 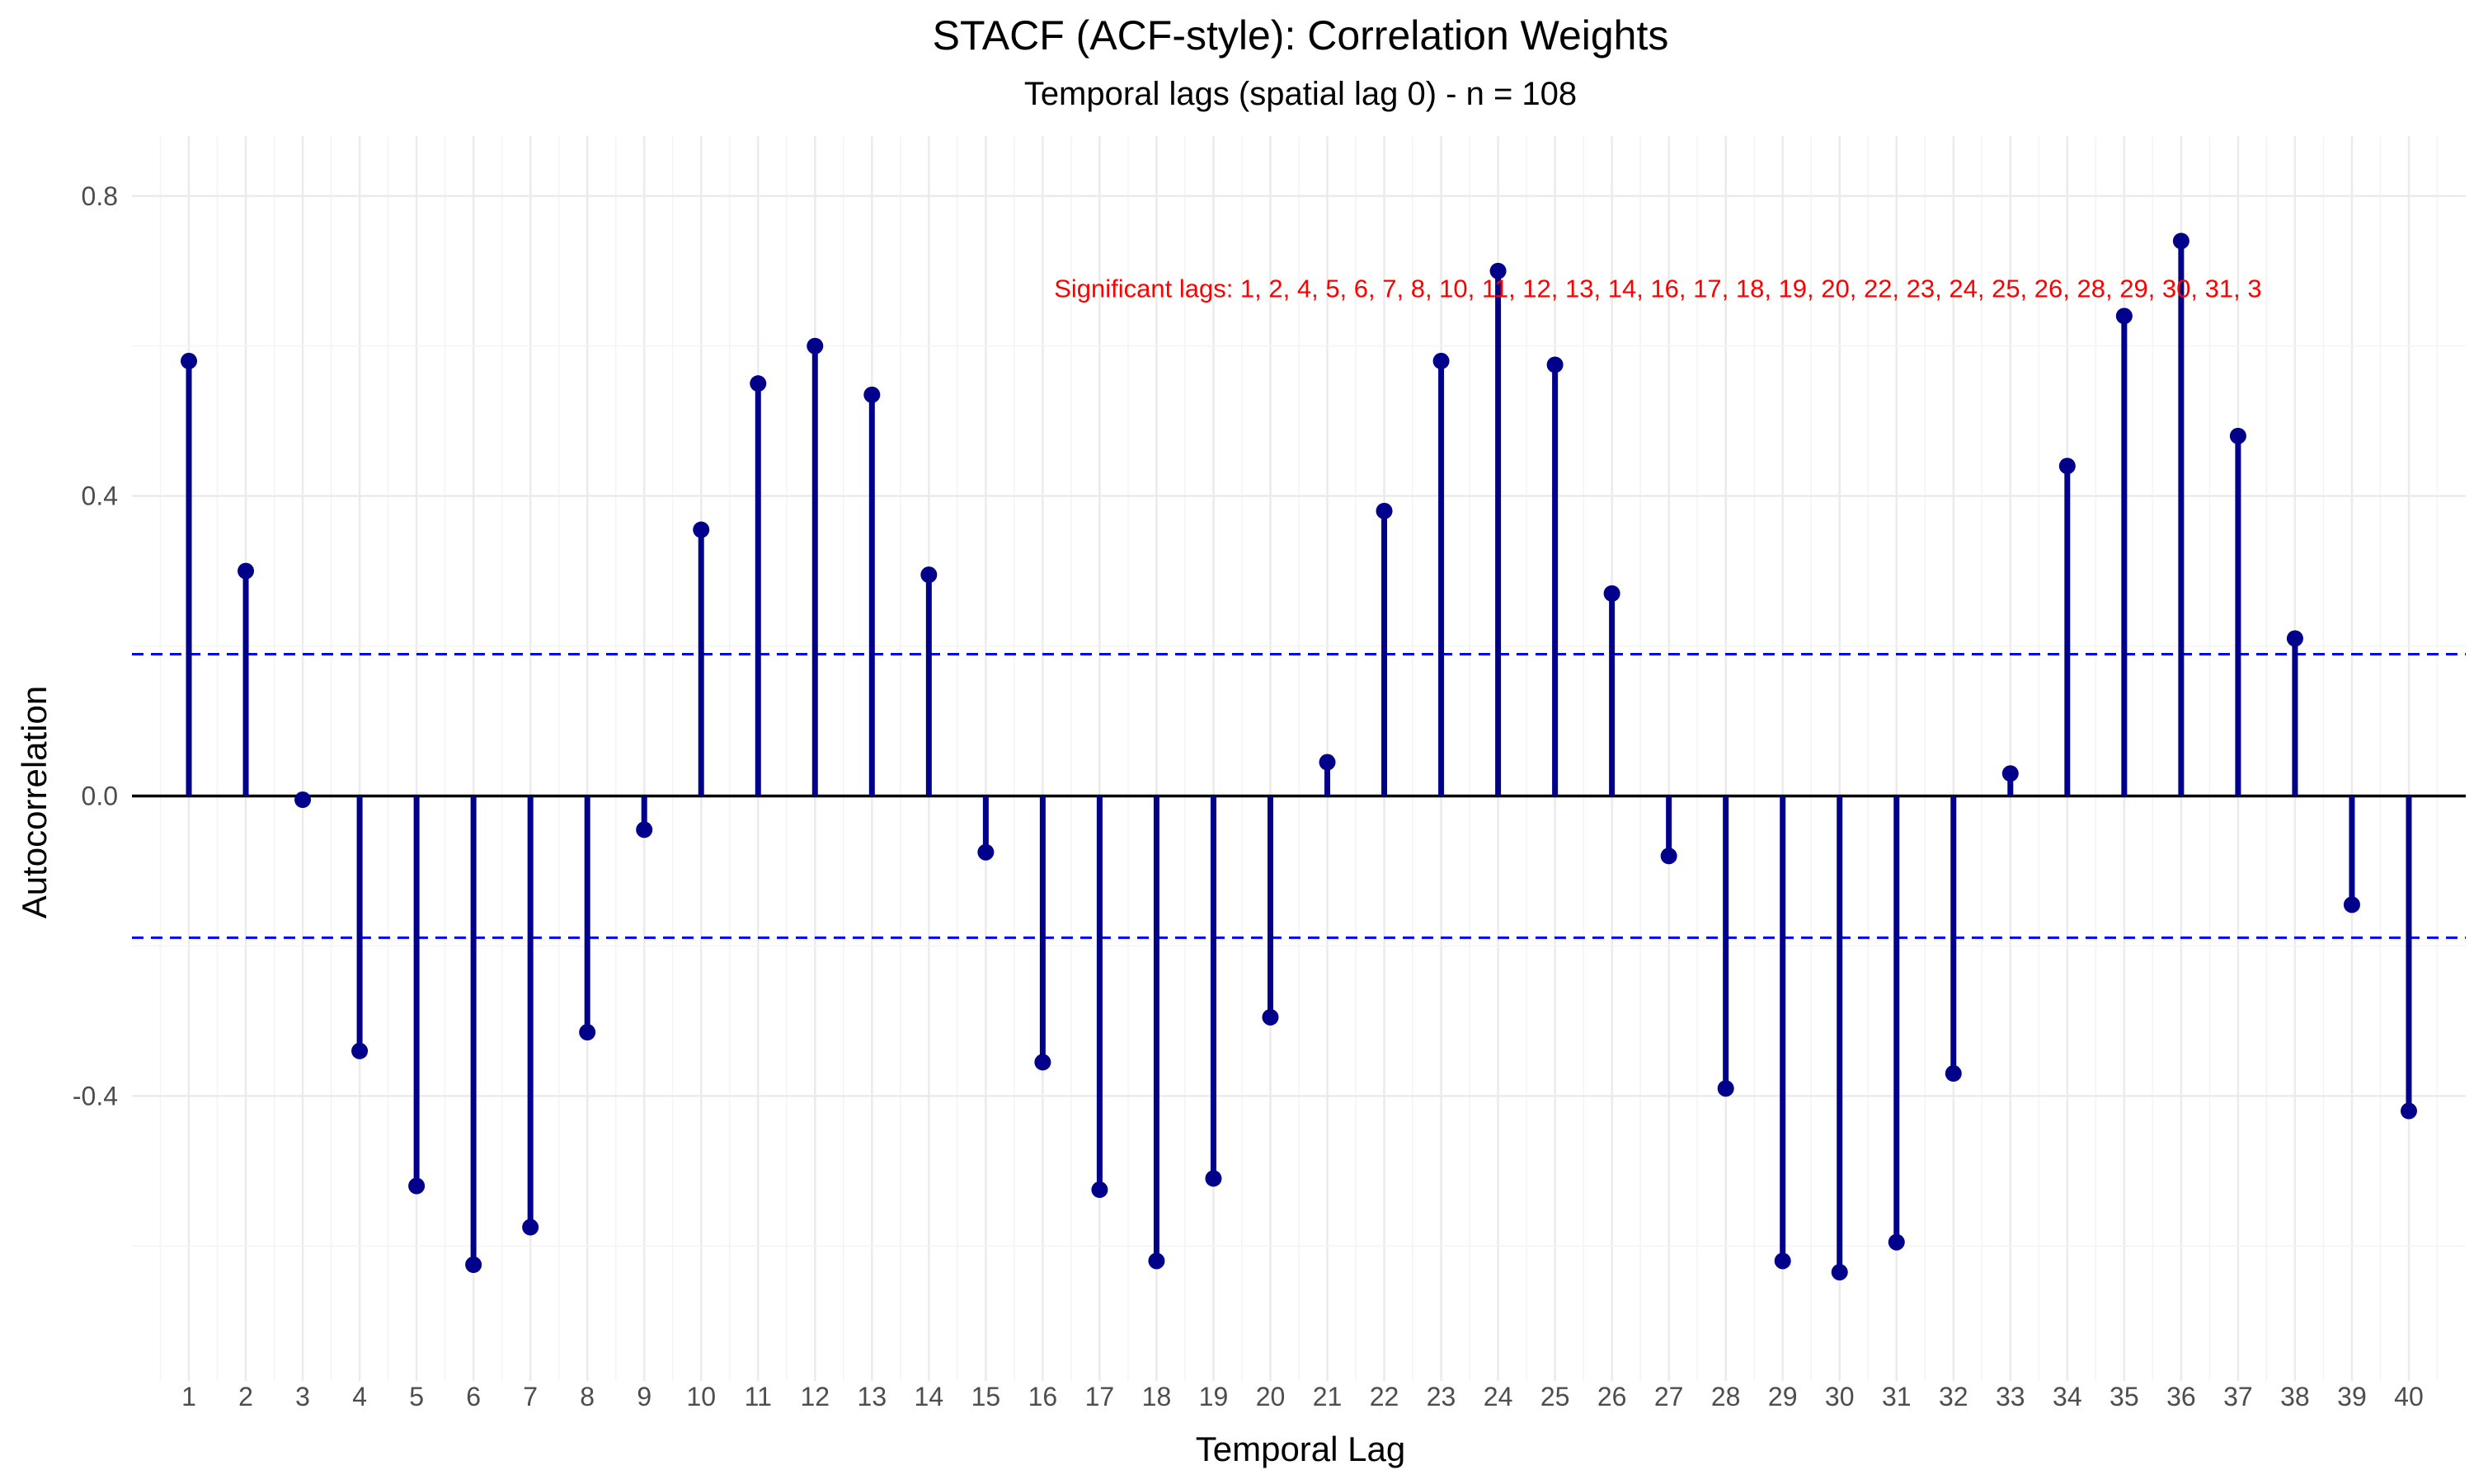 What do you see at coordinates (302, 1396) in the screenshot?
I see `x-tick-3: 3` at bounding box center [302, 1396].